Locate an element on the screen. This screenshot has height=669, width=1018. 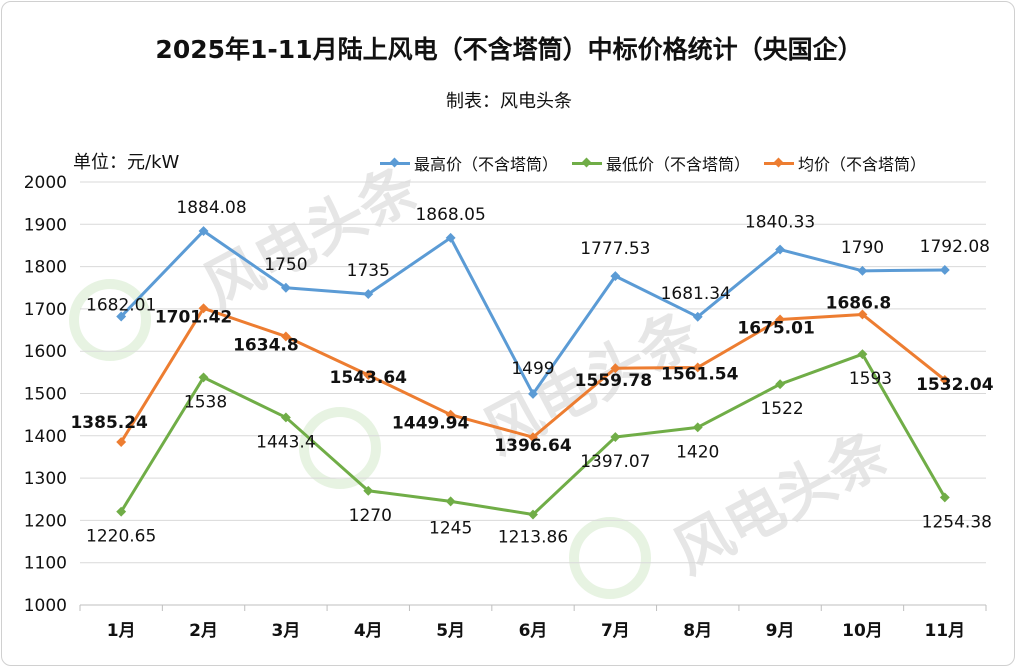
data-label-max: 1790 is located at coordinates (862, 248).